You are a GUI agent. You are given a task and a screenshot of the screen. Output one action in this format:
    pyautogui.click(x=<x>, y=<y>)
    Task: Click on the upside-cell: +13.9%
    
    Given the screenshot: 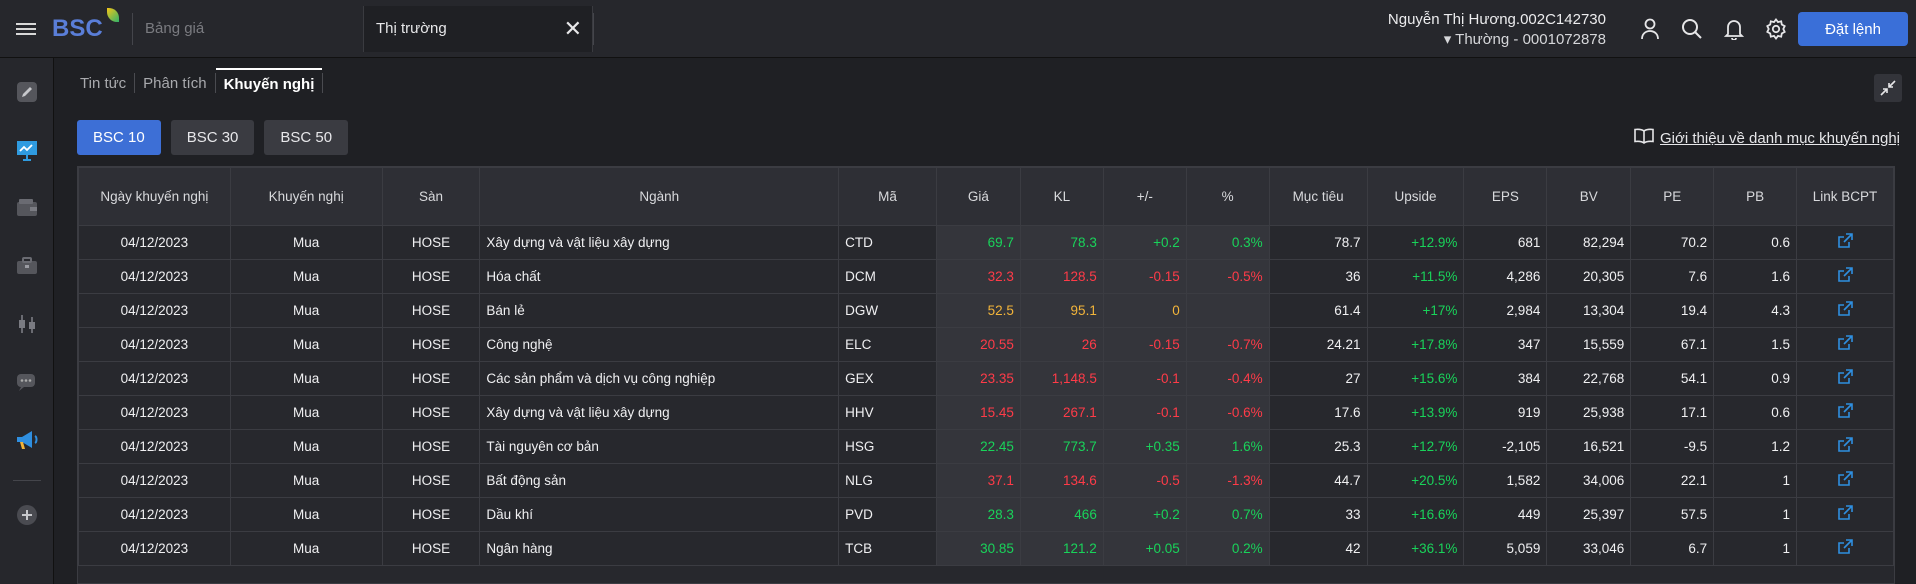 What is the action you would take?
    pyautogui.click(x=1415, y=412)
    